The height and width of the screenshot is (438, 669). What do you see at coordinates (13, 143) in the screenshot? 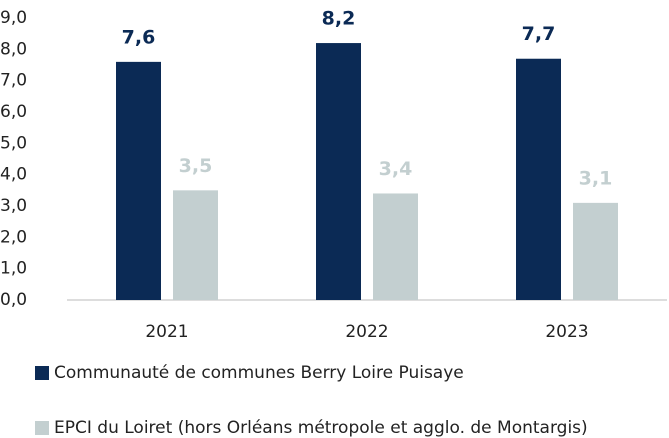
I see `y-tick-label: 5,0` at bounding box center [13, 143].